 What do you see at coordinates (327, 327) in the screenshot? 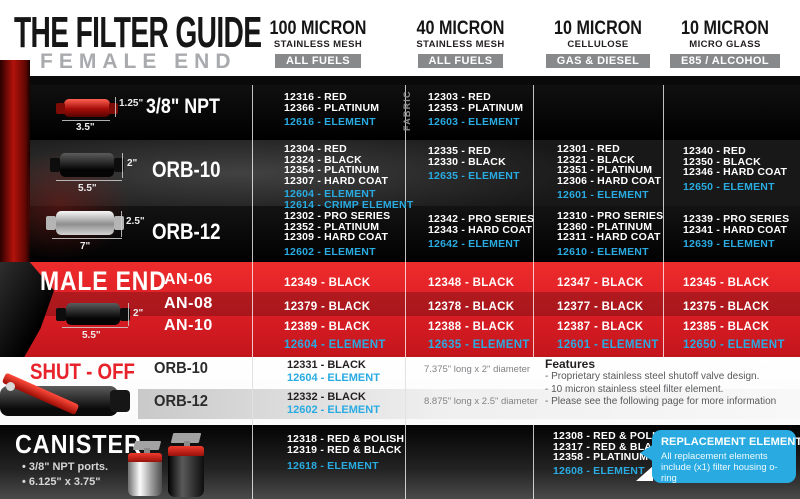
I see `part-cell-an10-100micron: 12389 - BLACK` at bounding box center [327, 327].